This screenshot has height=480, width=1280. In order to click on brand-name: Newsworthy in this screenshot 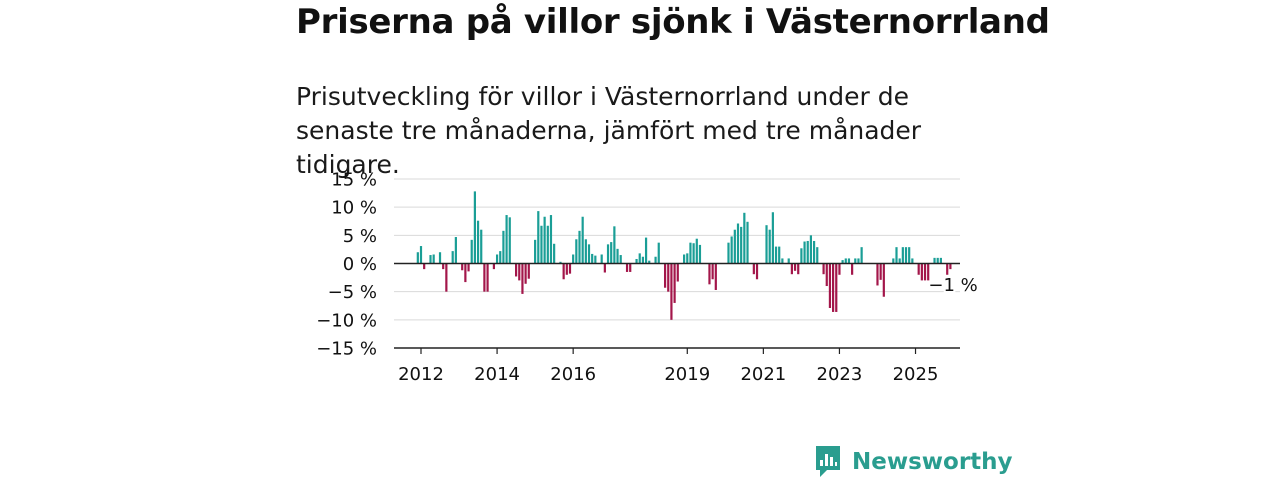, I will do `click(932, 462)`.